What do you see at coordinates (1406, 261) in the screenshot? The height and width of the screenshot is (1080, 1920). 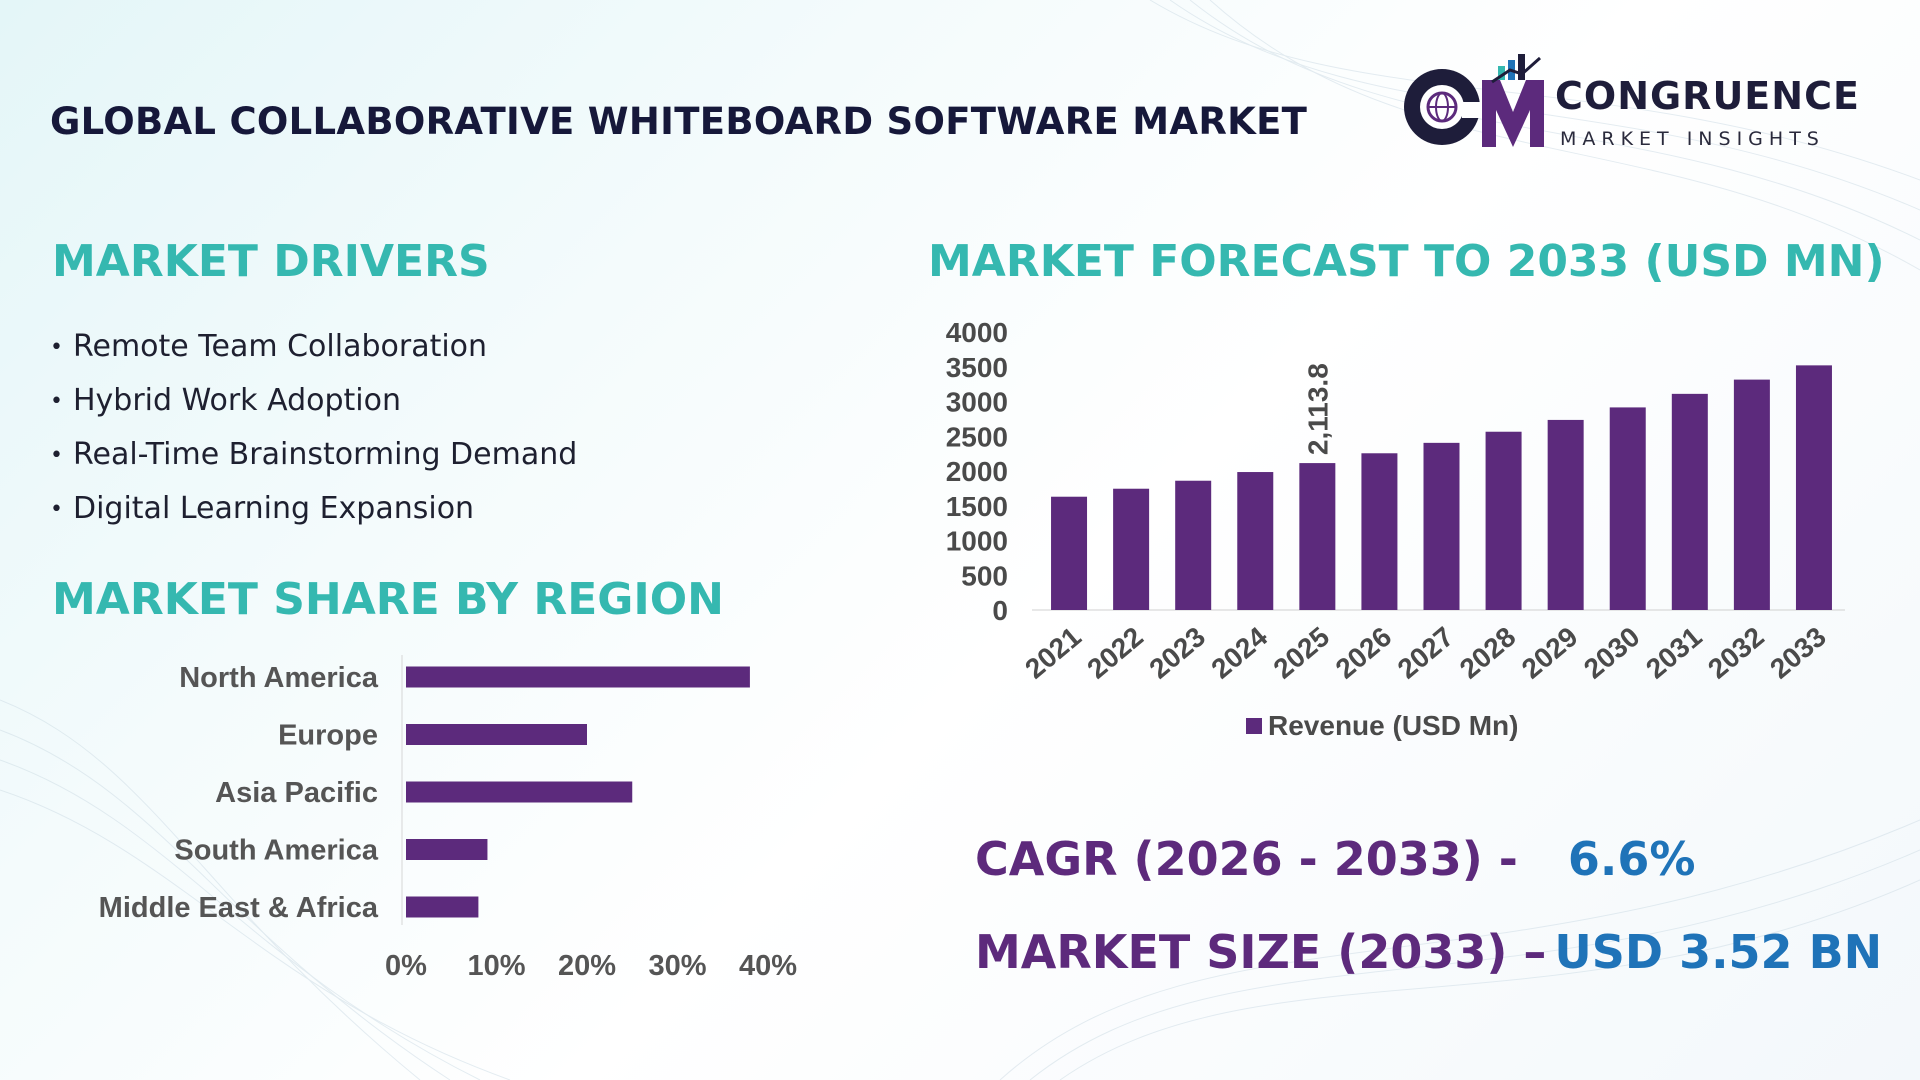 I see `forecast-heading: MARKET FORECAST TO 2033 (USD MN)` at bounding box center [1406, 261].